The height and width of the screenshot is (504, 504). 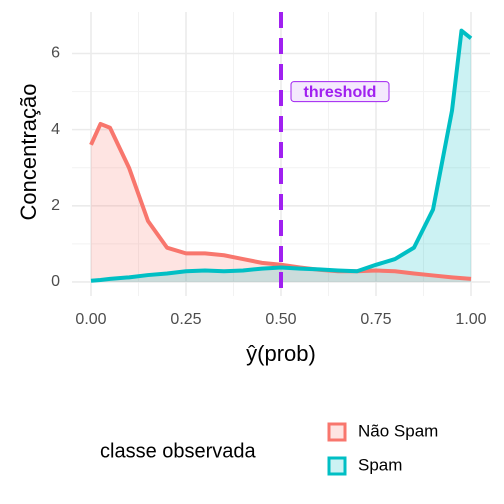 I want to click on legend-label: Spam, so click(x=380, y=464).